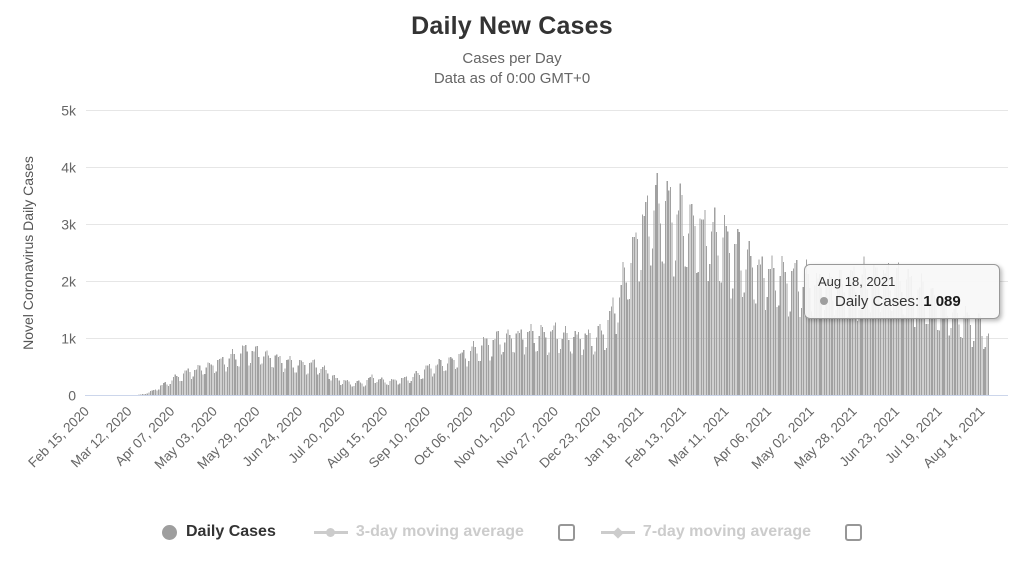 Image resolution: width=1024 pixels, height=562 pixels. Describe the element at coordinates (69, 168) in the screenshot. I see `svg-text: 4k` at that location.